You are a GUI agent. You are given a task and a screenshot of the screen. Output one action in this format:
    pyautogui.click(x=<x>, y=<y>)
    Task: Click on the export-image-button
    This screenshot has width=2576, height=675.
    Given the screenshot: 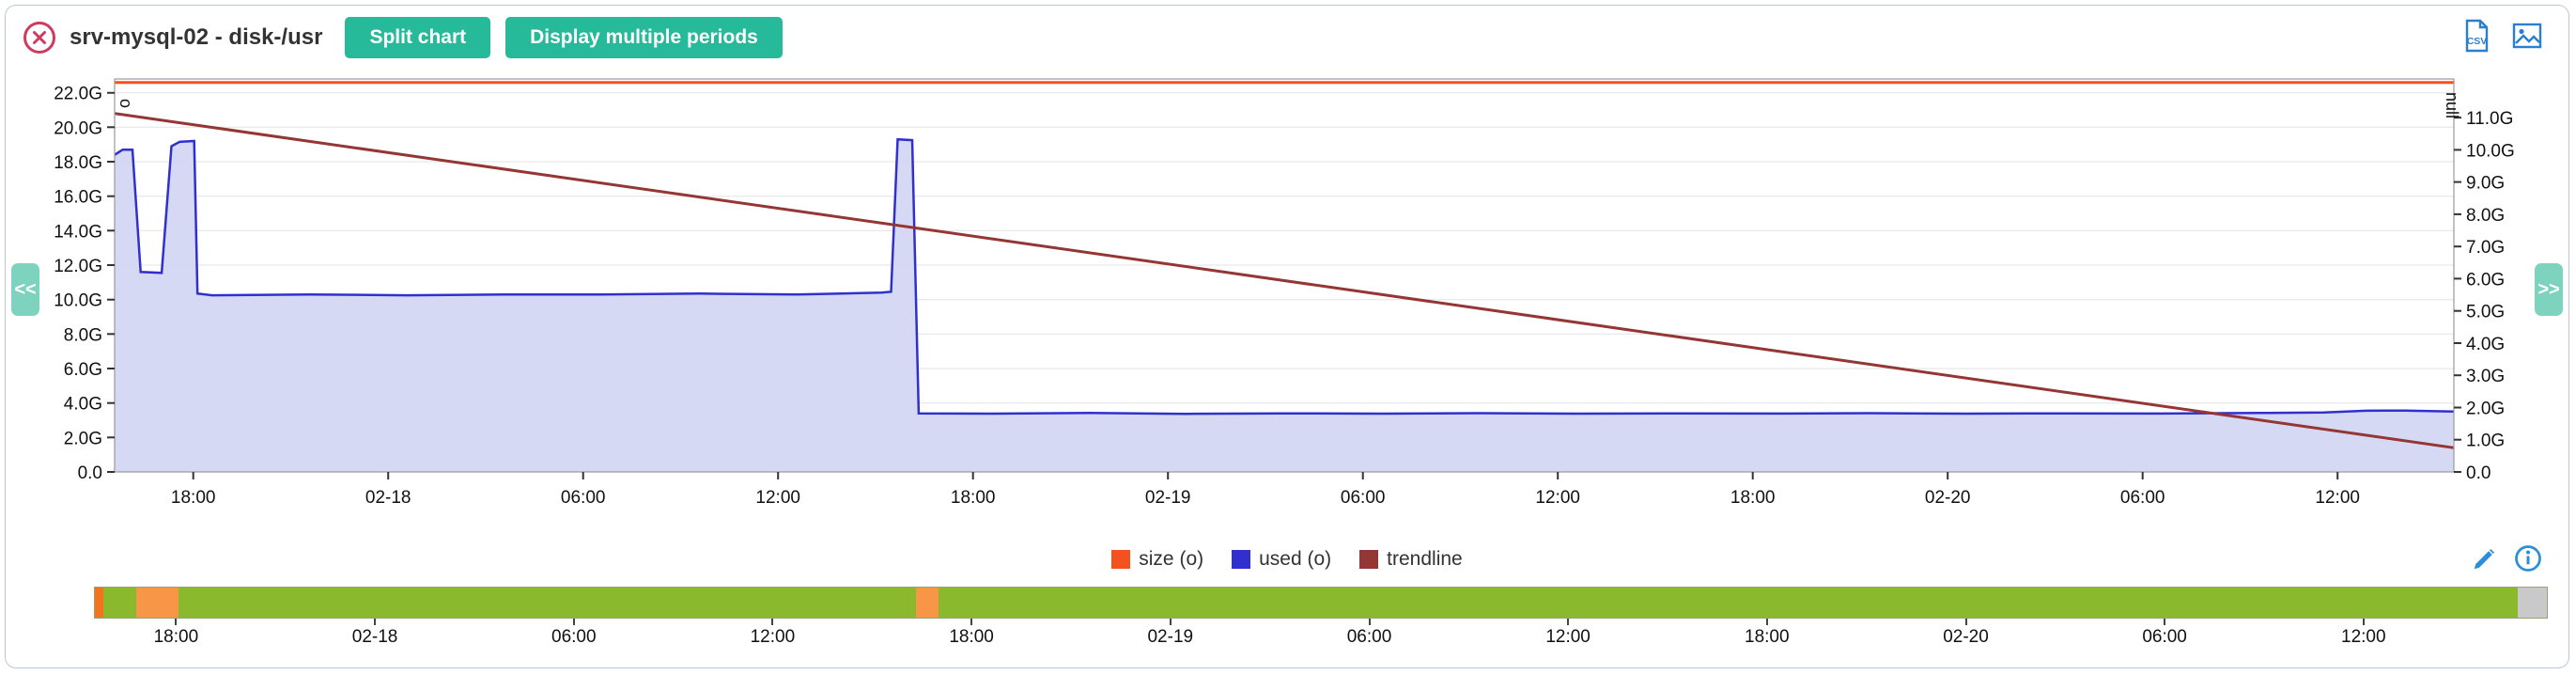 What is the action you would take?
    pyautogui.click(x=2527, y=38)
    